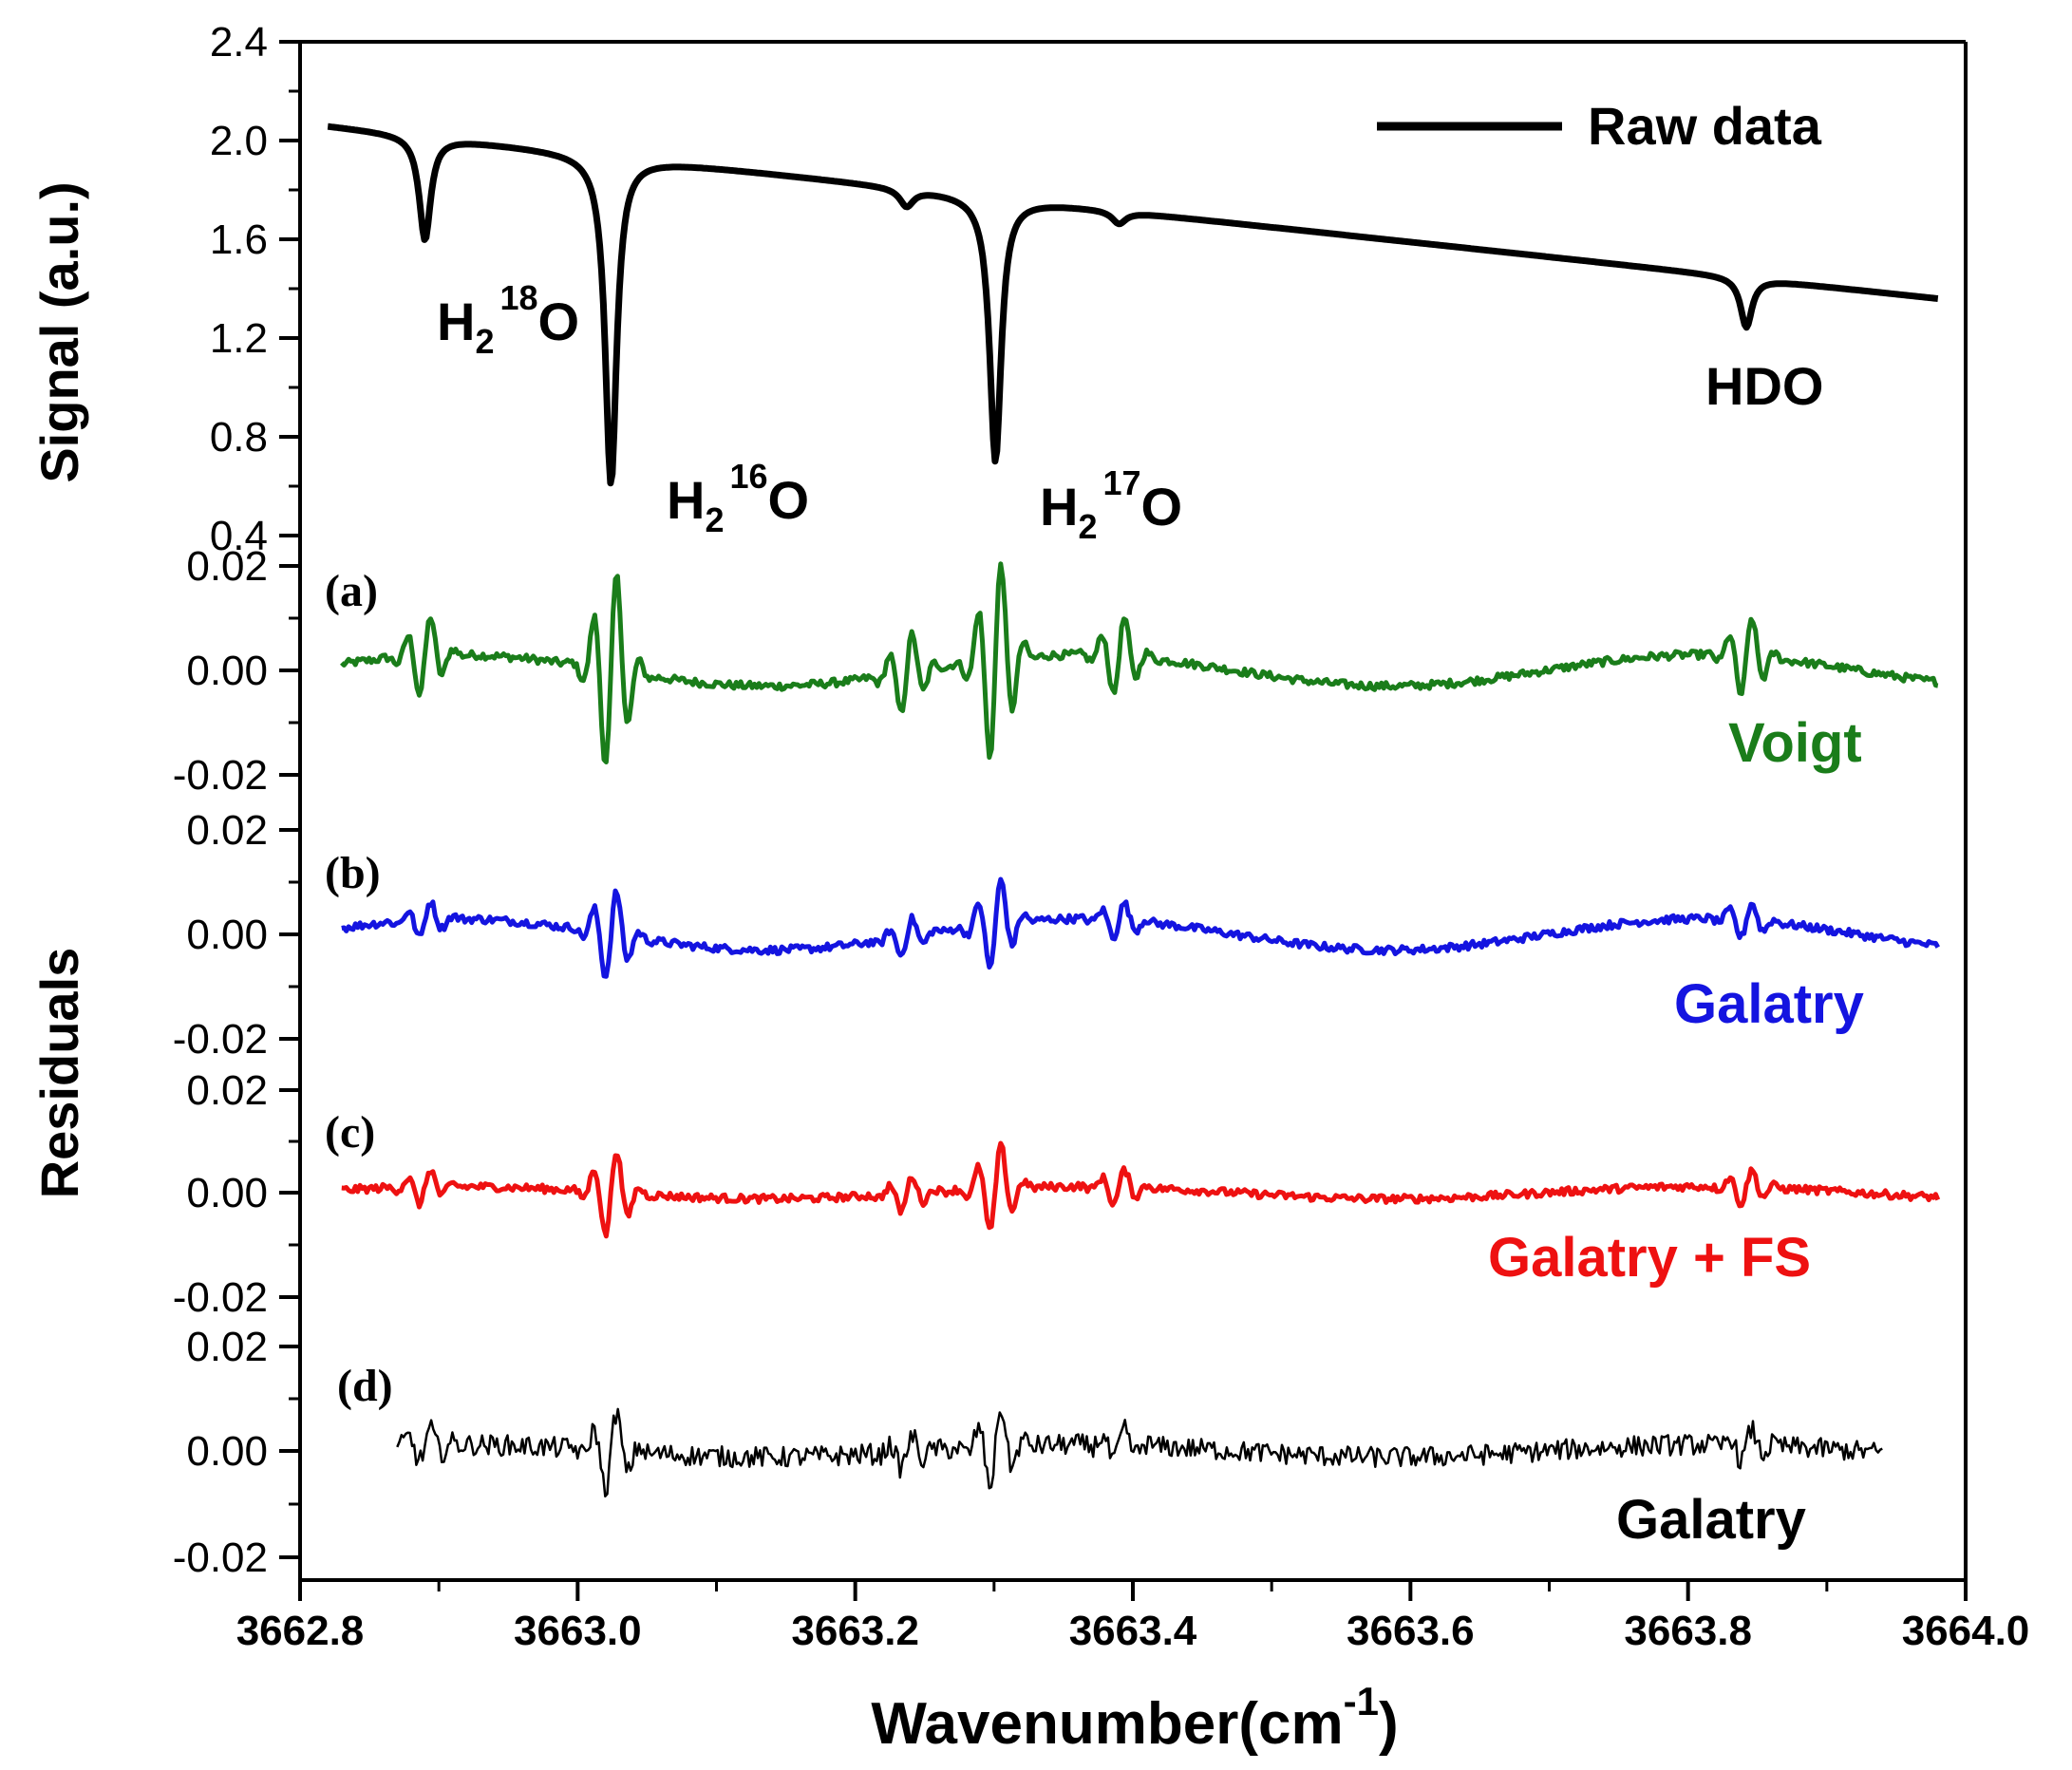  I want to click on x-tick-label: 3663.0, so click(578, 1631).